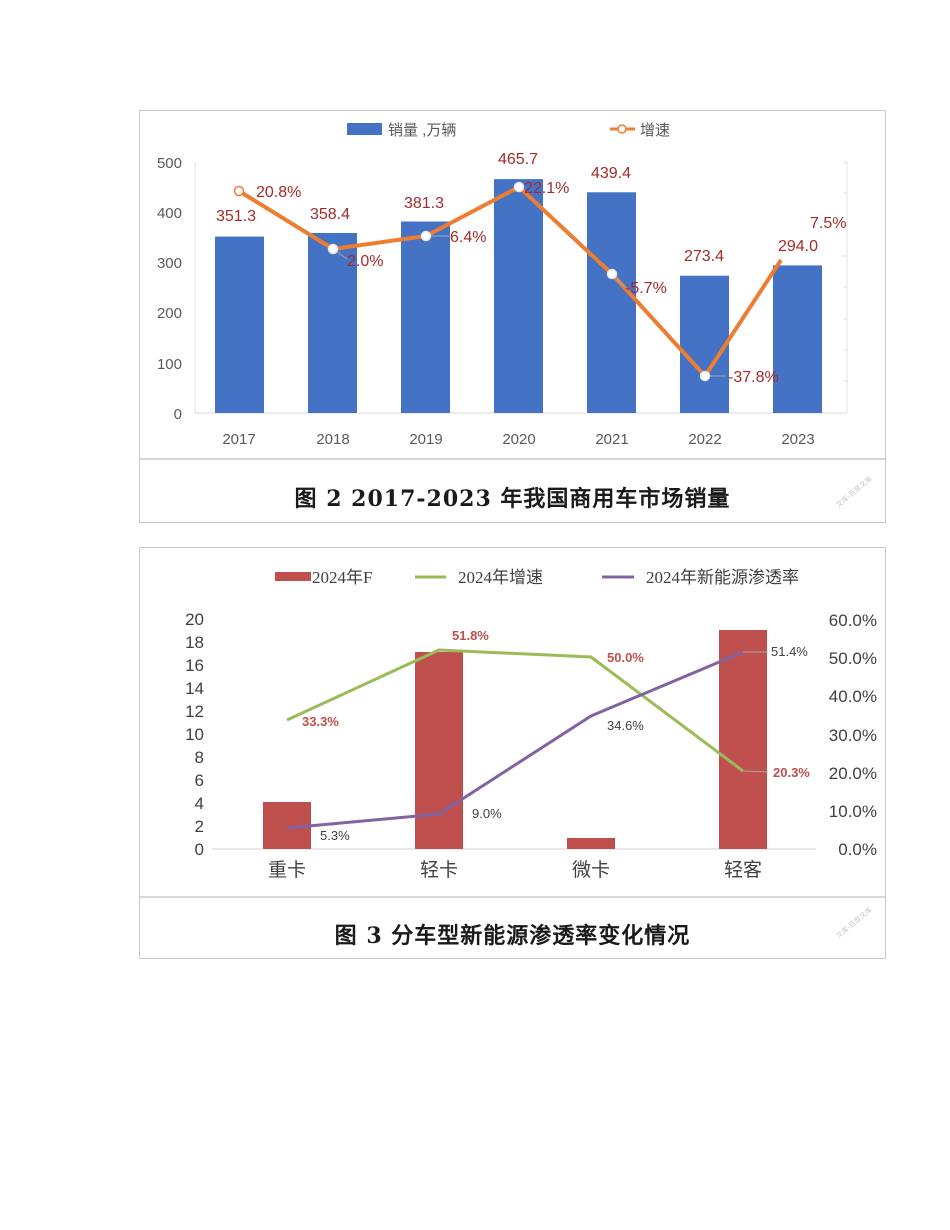  Describe the element at coordinates (332, 323) in the screenshot. I see `bar-2018` at that location.